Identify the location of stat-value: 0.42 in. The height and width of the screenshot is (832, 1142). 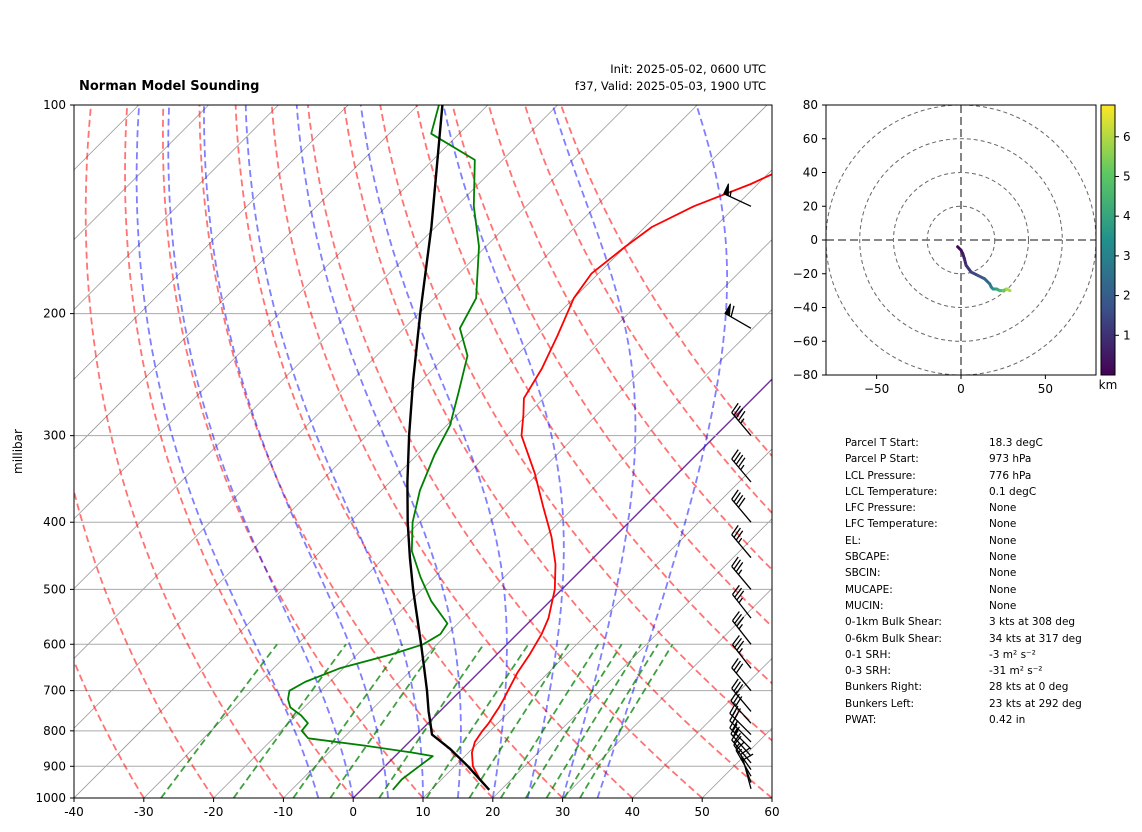
(1007, 720).